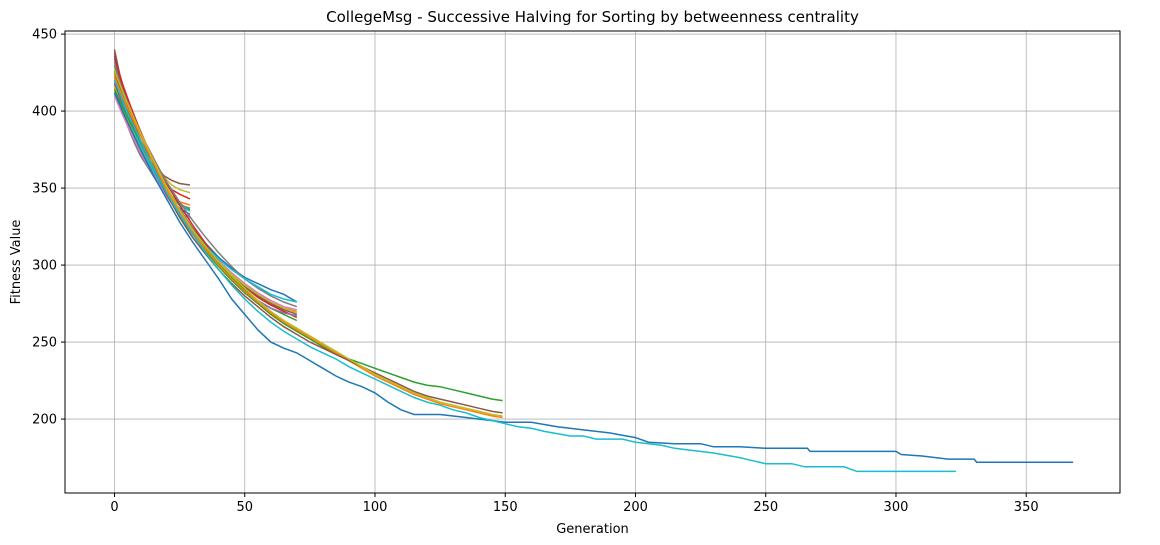  I want to click on x-tick-label: 250, so click(765, 507).